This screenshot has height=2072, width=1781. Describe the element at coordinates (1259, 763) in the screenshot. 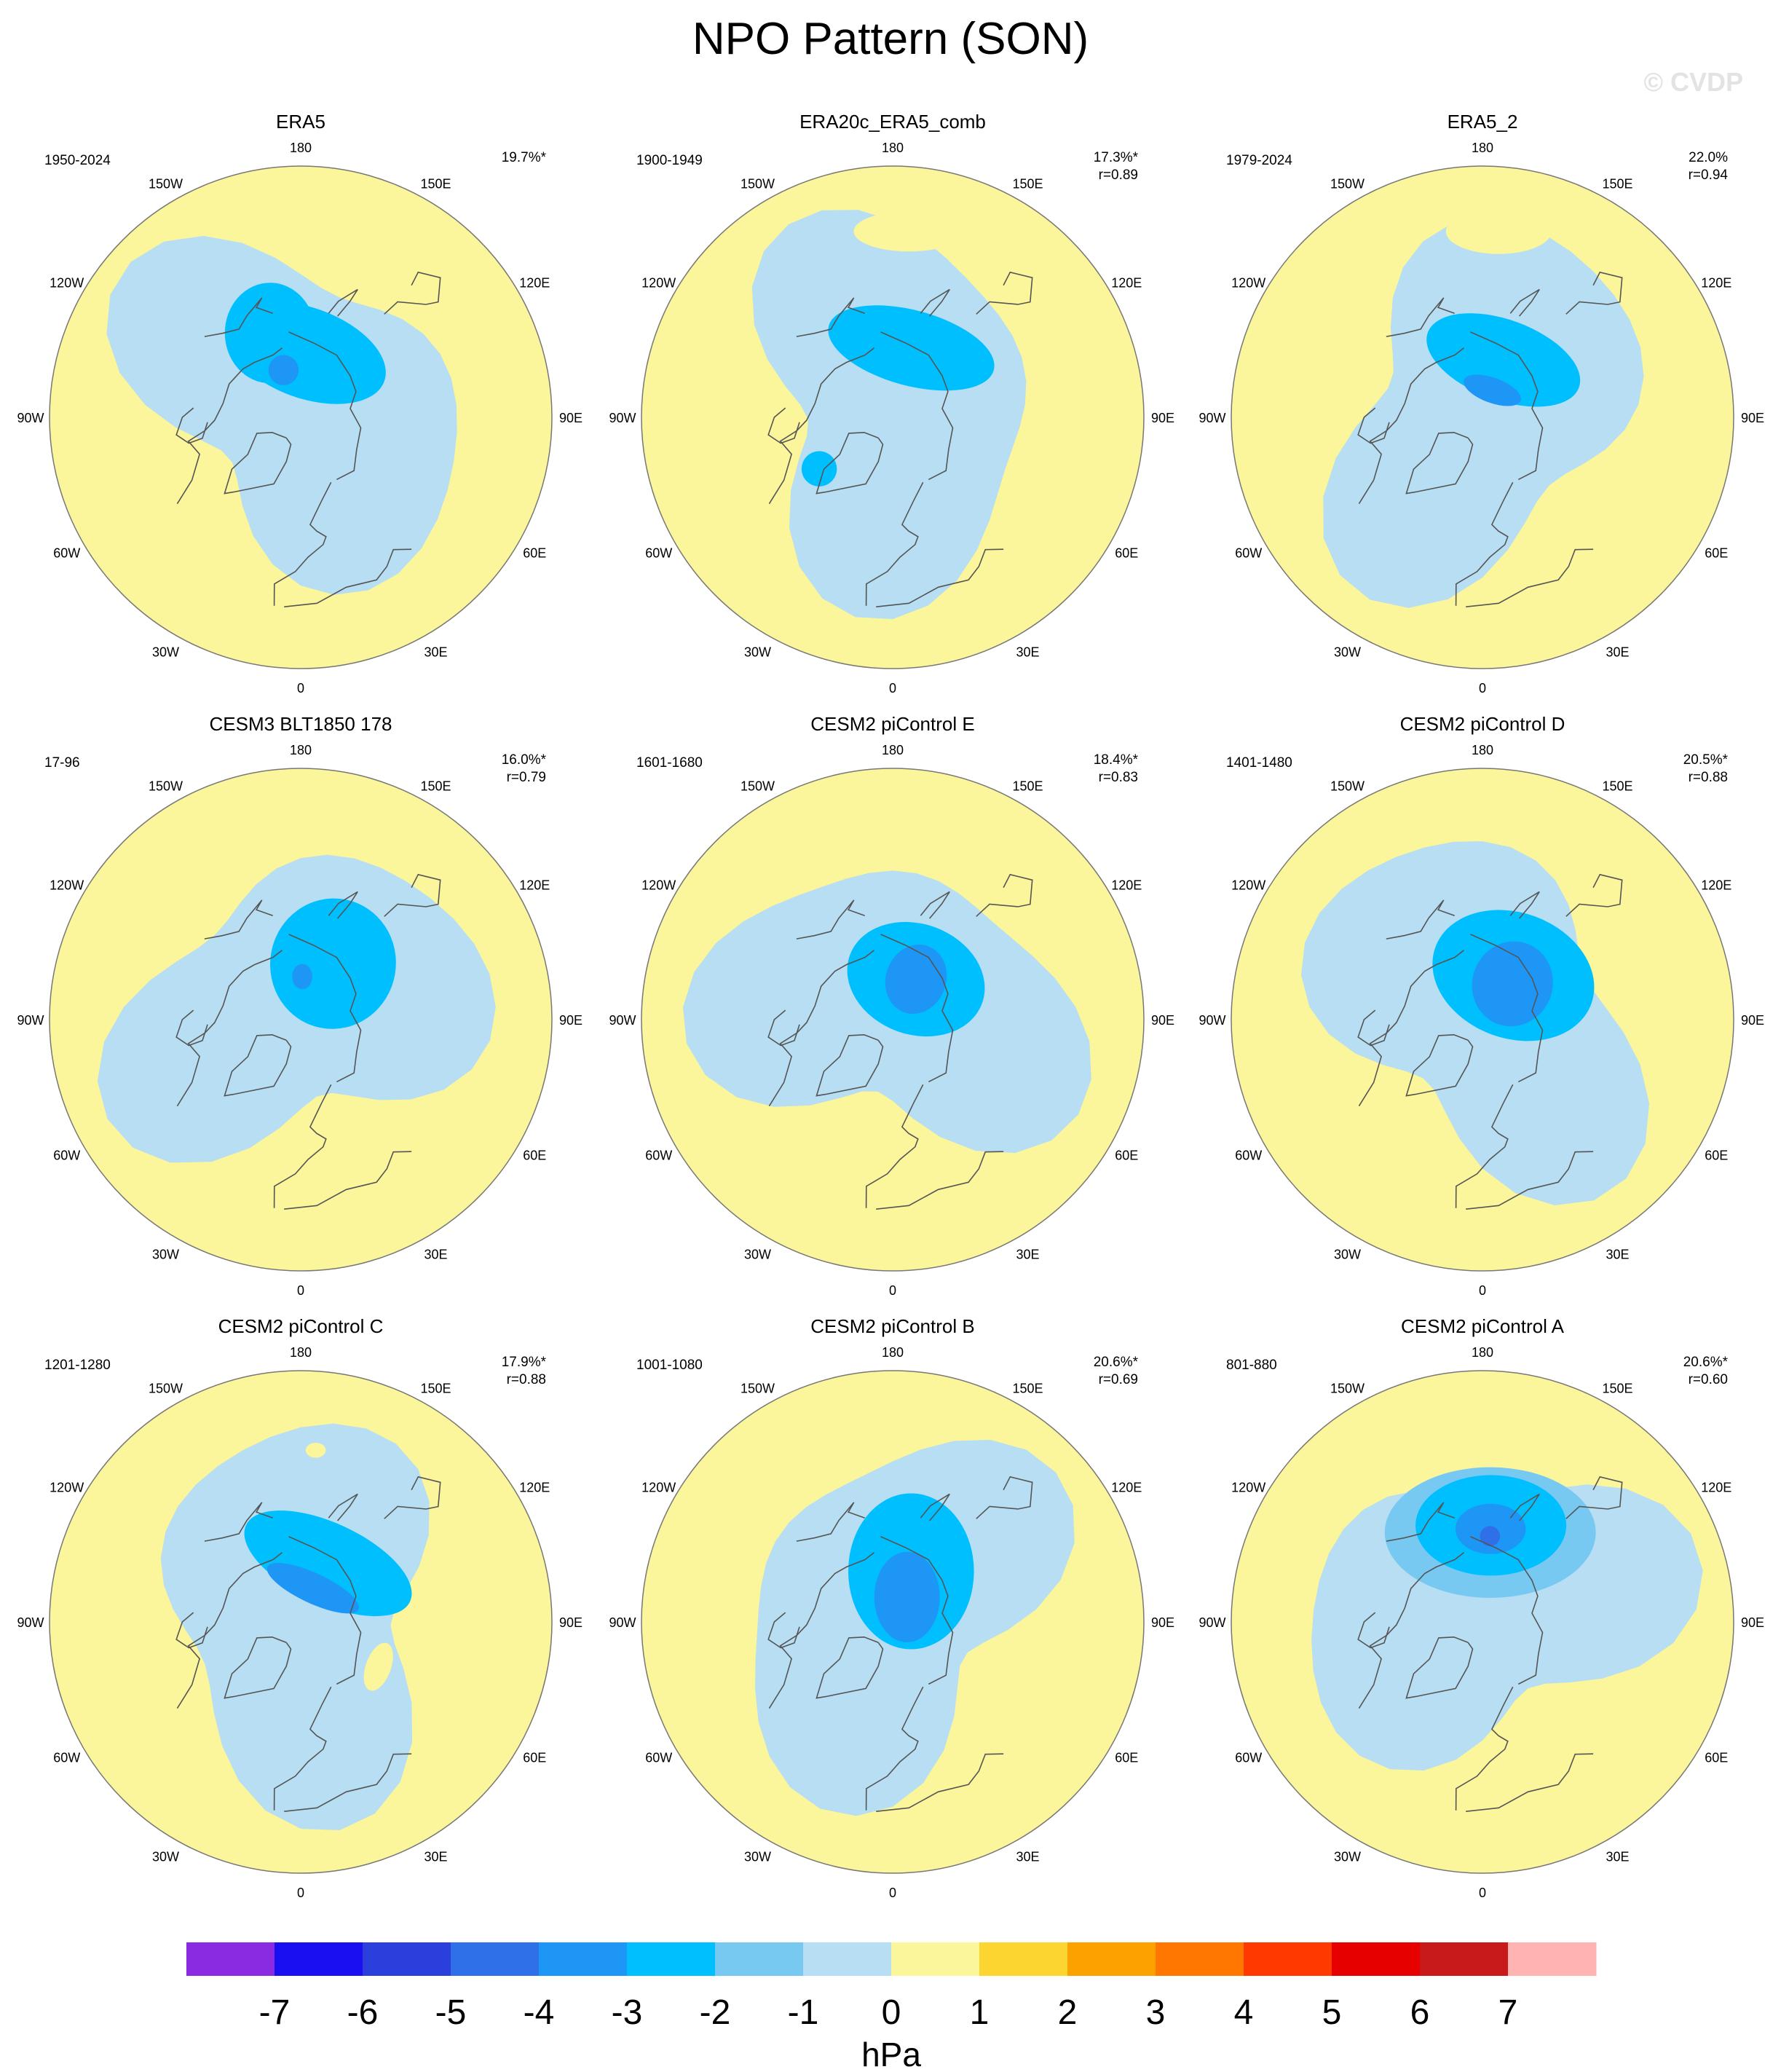

I see `period-label: 1401-1480` at that location.